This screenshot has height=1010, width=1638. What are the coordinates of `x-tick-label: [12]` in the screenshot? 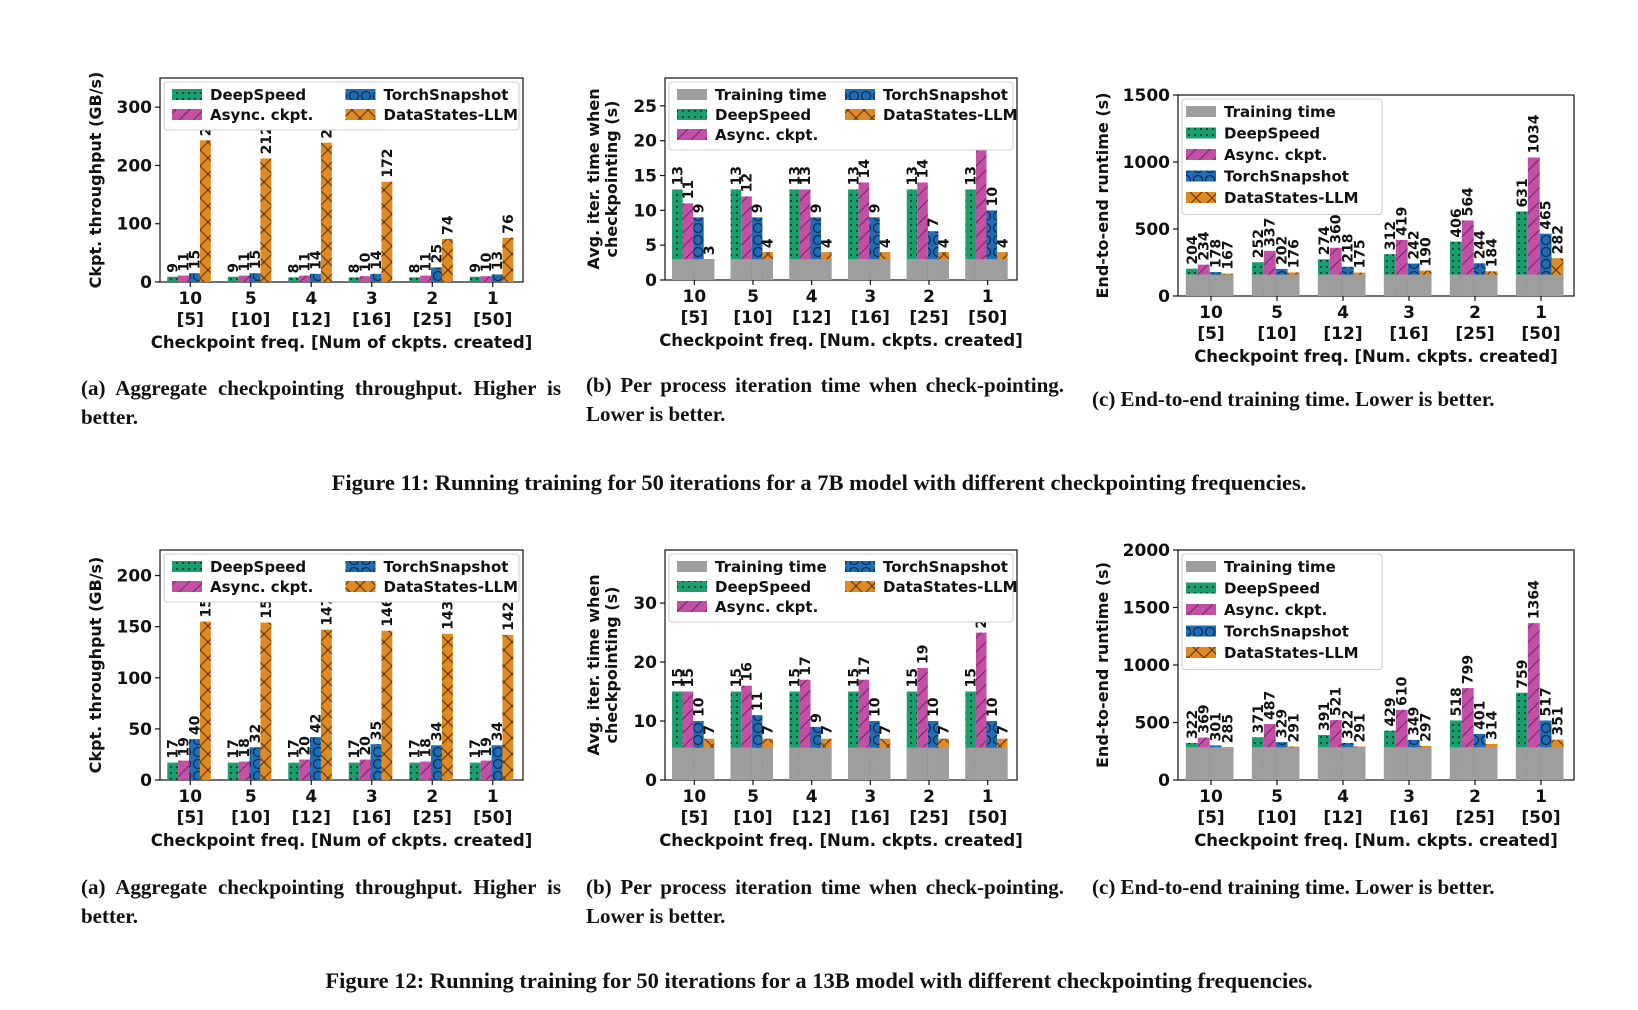 It's located at (1342, 334).